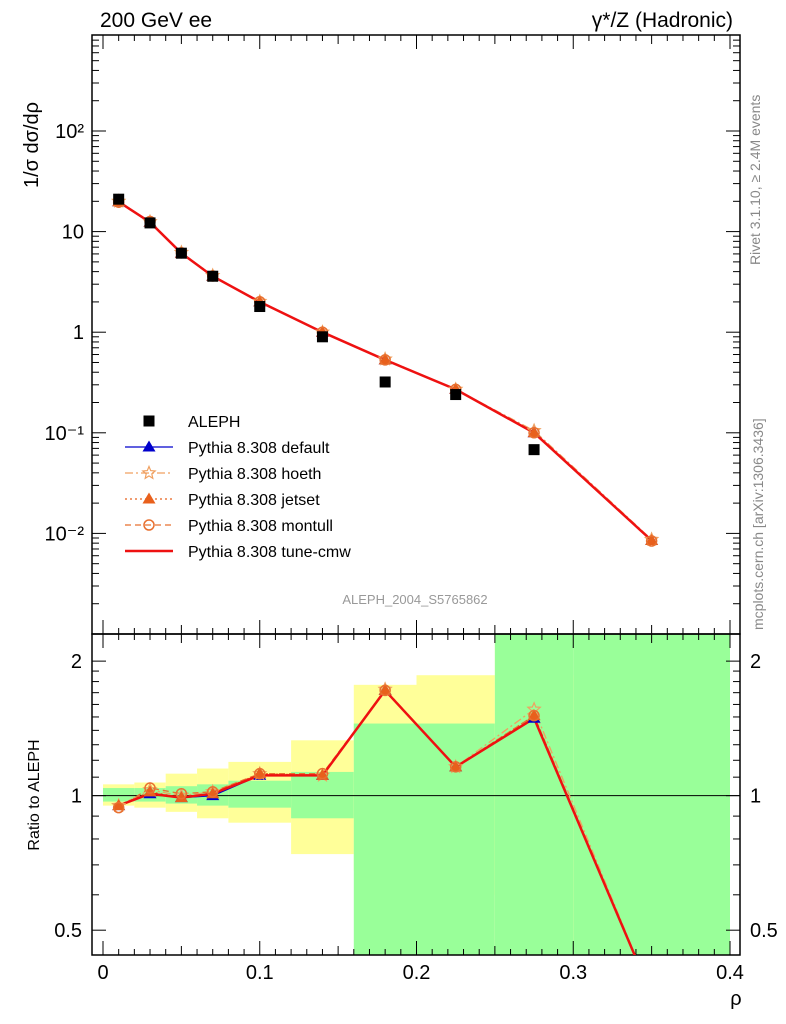 Image resolution: width=786 pixels, height=1024 pixels. What do you see at coordinates (662, 20) in the screenshot?
I see `right-title: γ*/Z (Hadronic)` at bounding box center [662, 20].